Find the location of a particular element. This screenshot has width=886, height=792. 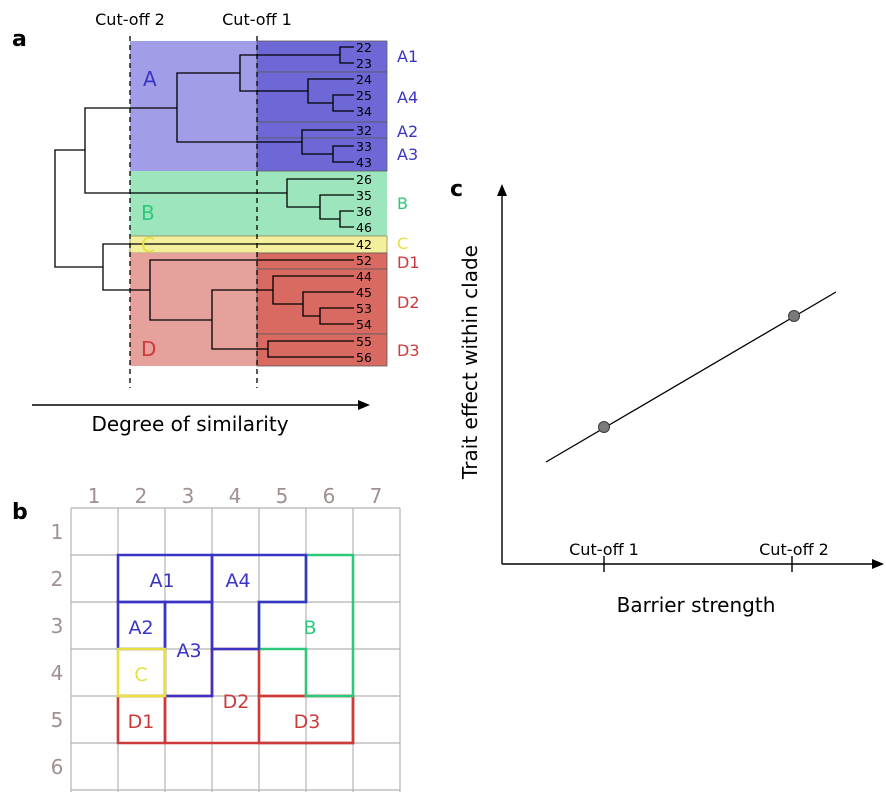

region-d3-label: D3 is located at coordinates (307, 722).